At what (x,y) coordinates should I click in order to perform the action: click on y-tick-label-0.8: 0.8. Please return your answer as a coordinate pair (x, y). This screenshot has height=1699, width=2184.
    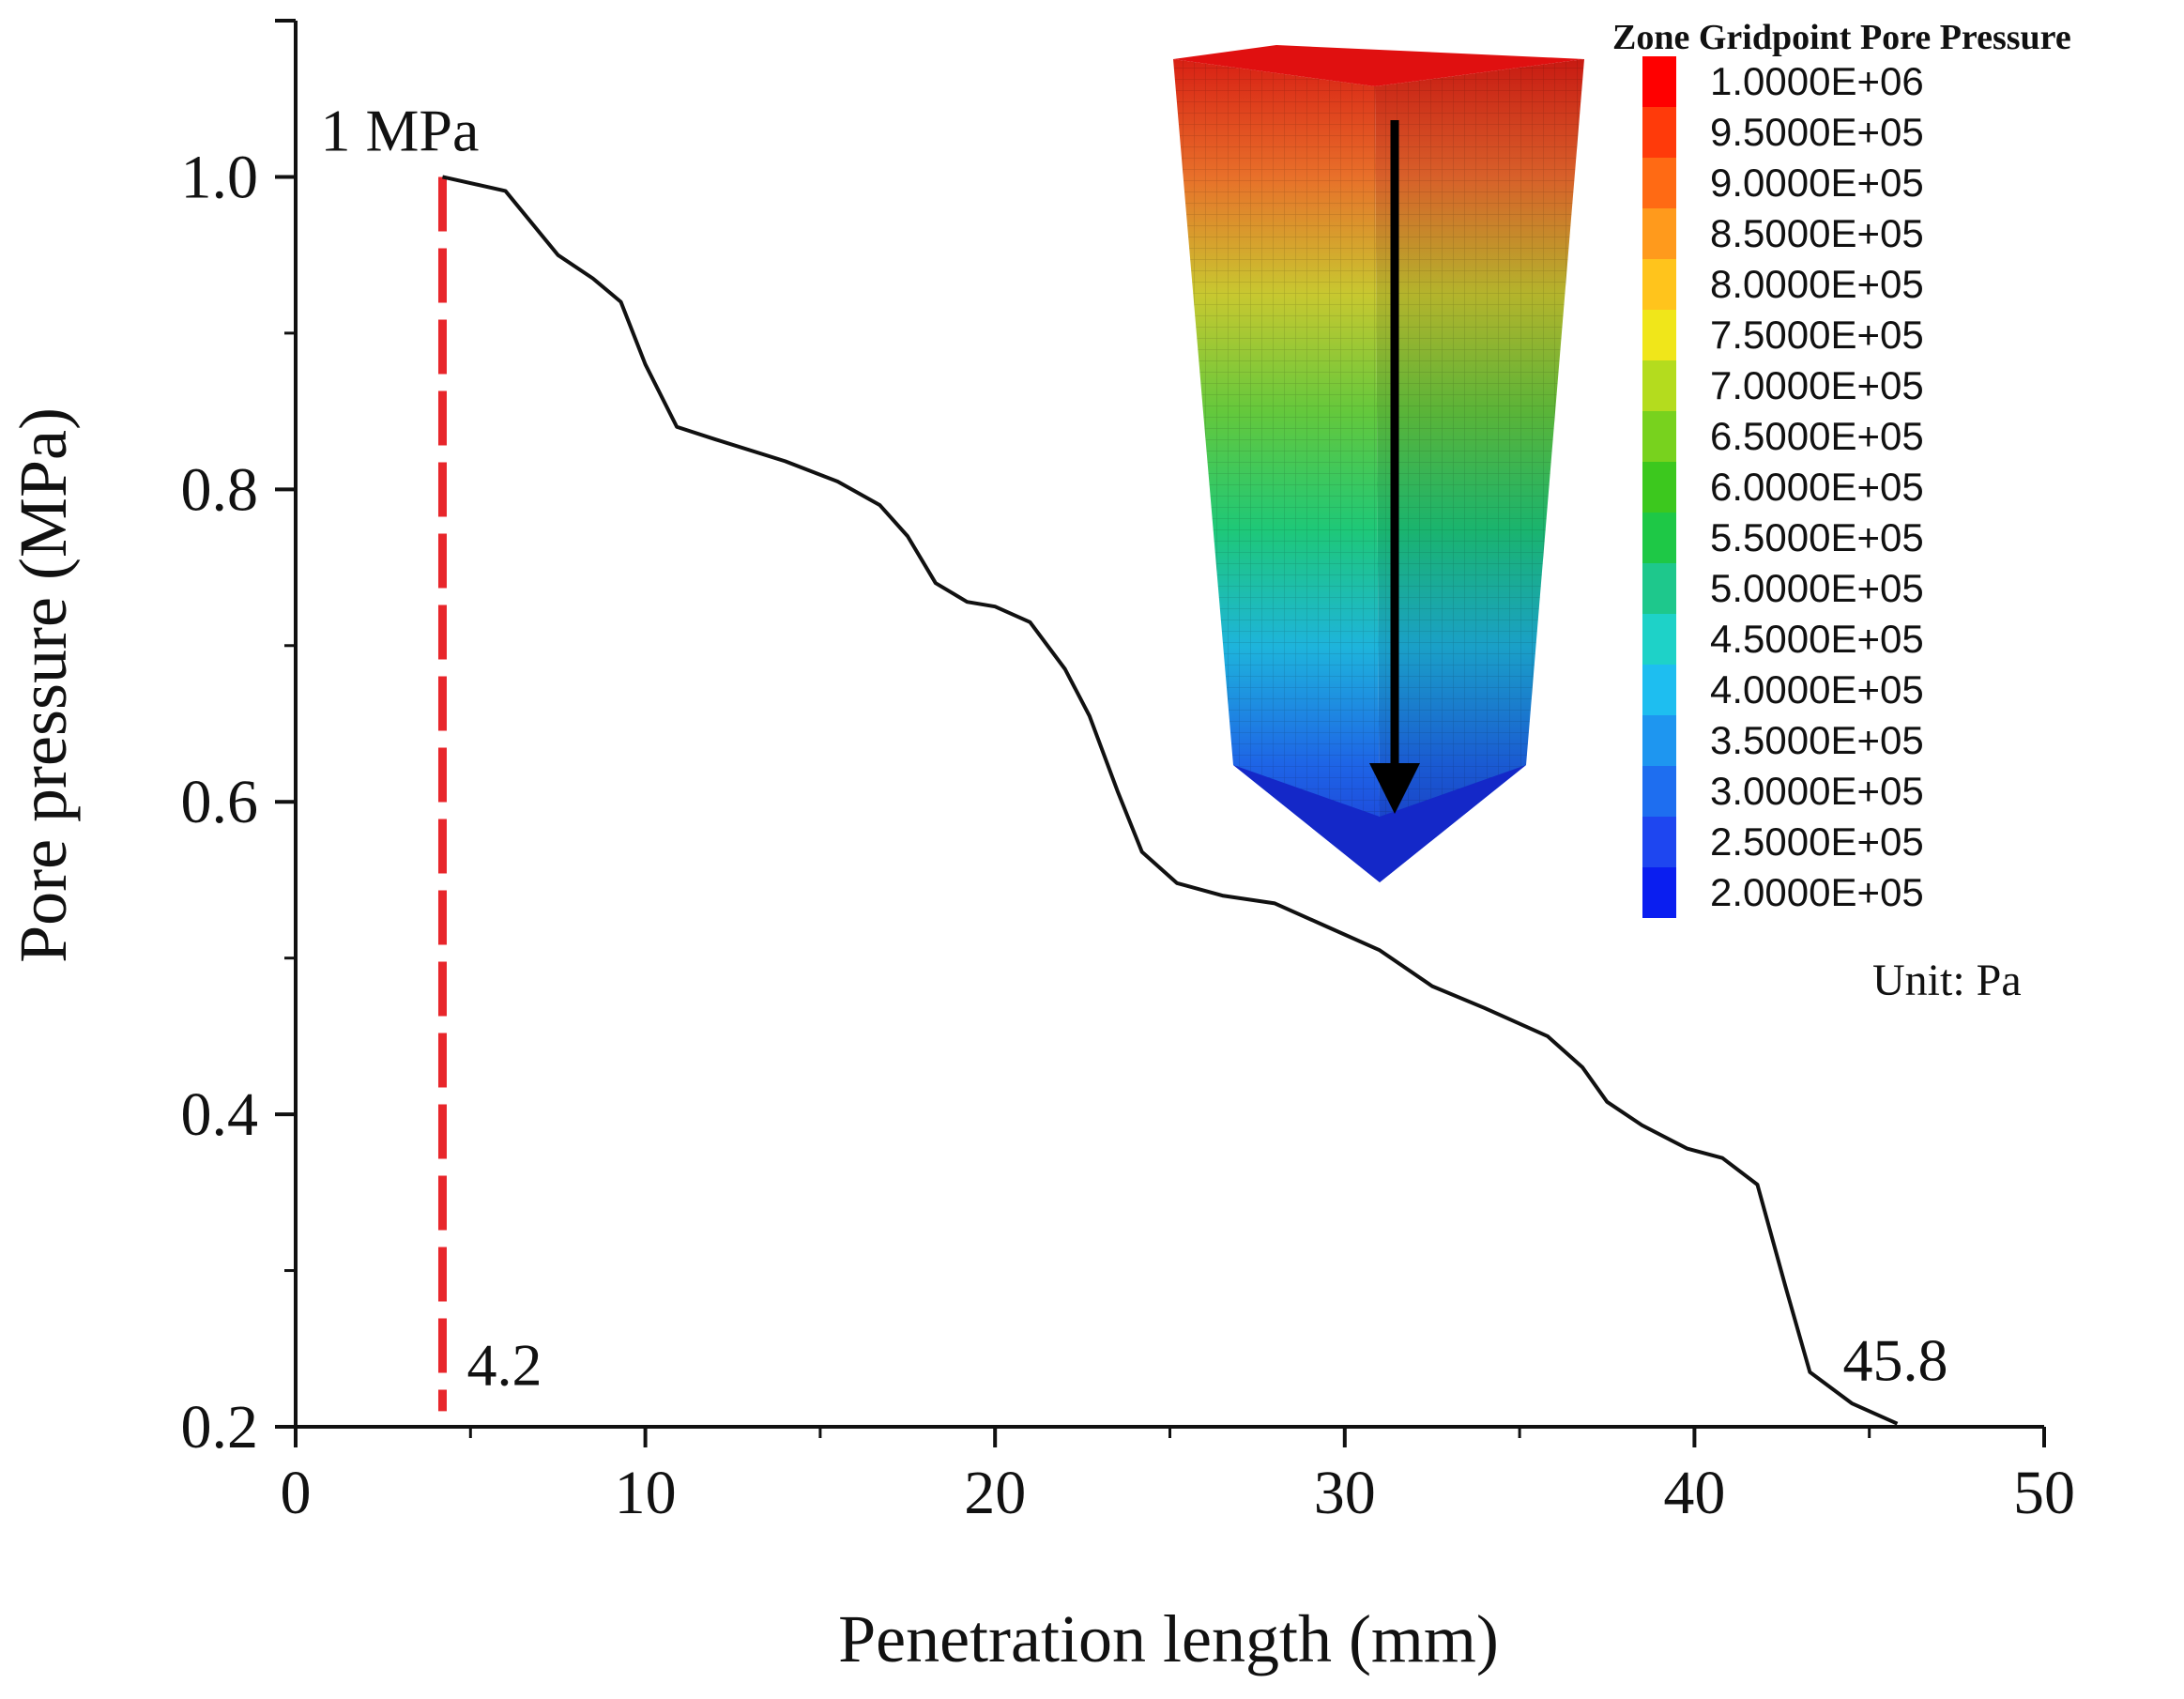
    Looking at the image, I should click on (220, 489).